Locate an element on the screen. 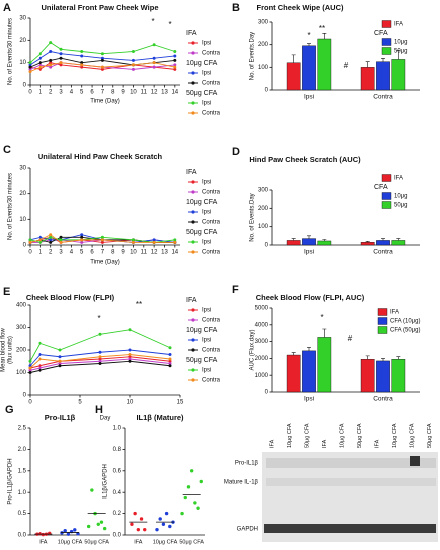  y-tick-label: 100 is located at coordinates (263, 68).